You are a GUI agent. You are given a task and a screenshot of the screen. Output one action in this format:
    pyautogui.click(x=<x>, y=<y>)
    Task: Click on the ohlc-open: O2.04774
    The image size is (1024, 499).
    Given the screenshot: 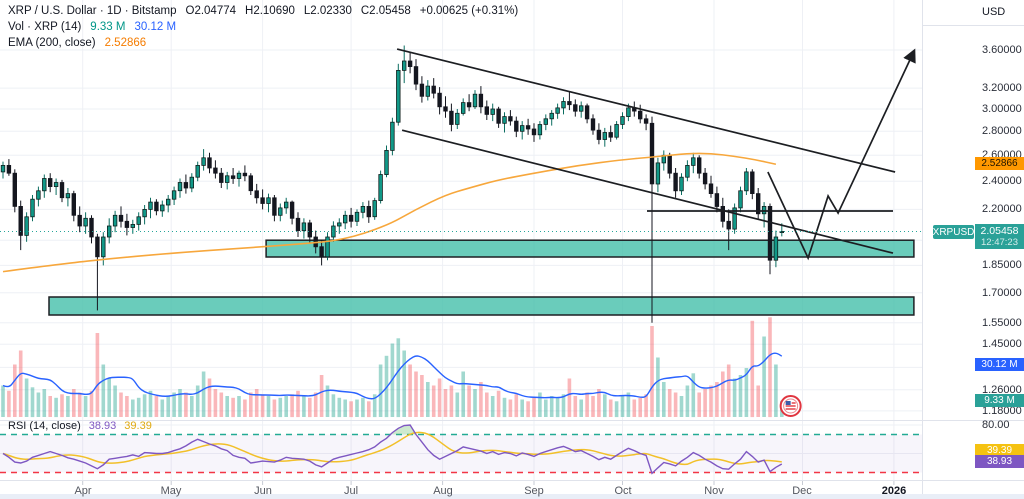 What is the action you would take?
    pyautogui.click(x=211, y=11)
    